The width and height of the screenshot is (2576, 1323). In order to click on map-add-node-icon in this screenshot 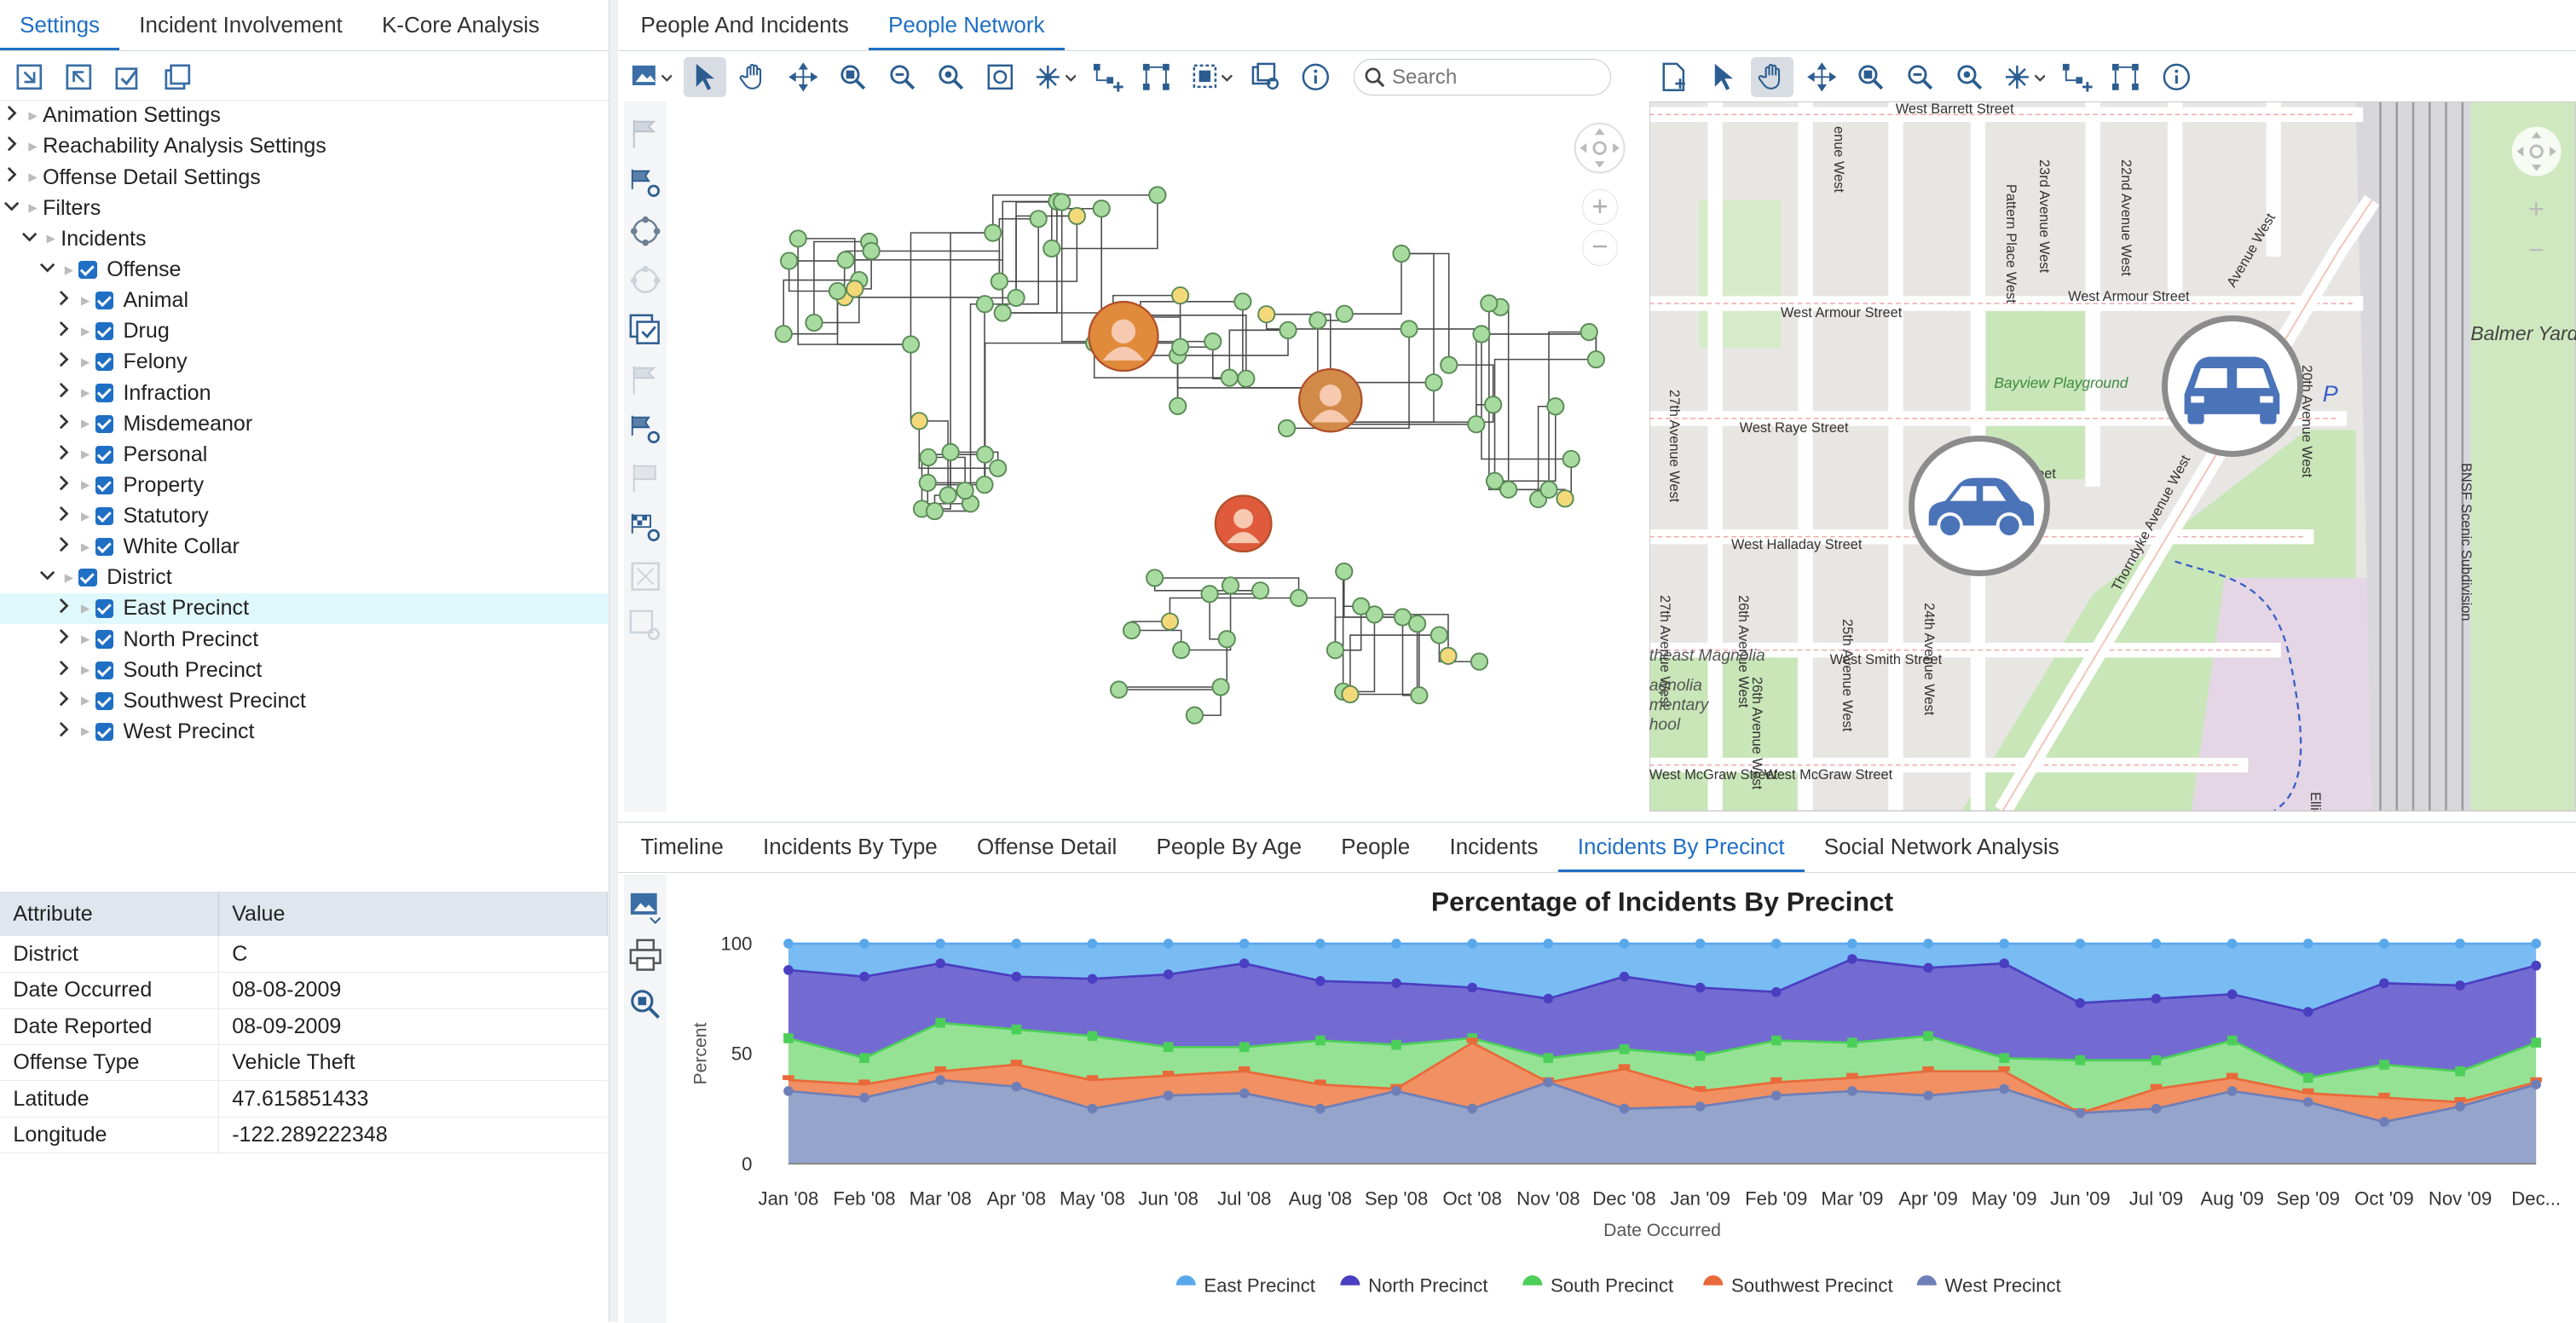, I will do `click(2077, 76)`.